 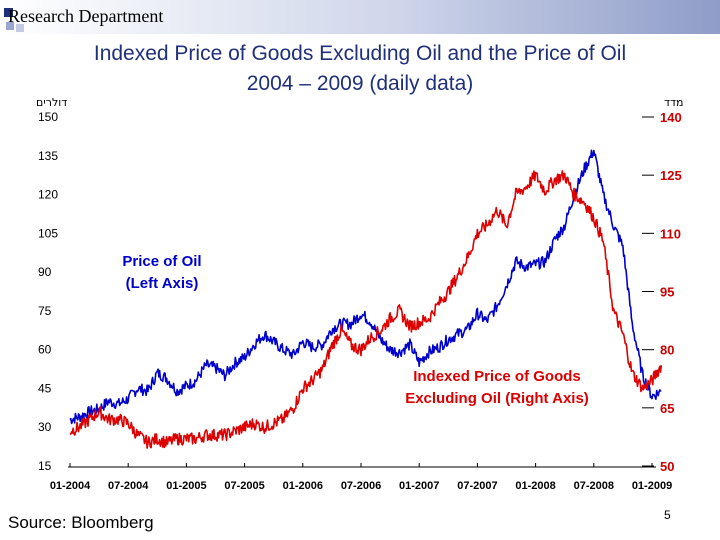 I want to click on header-square-mid, so click(x=10, y=26).